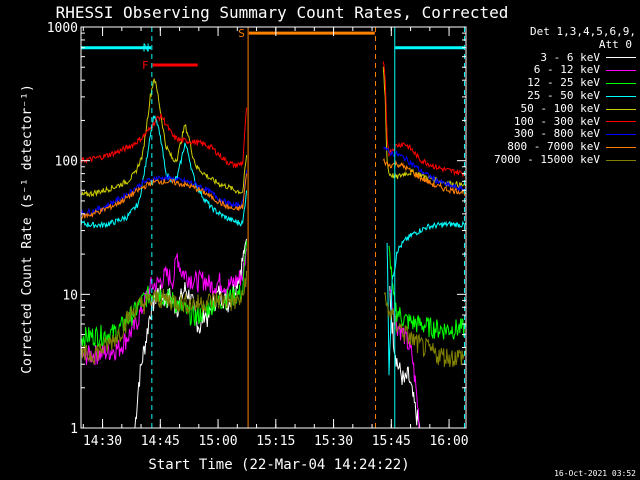 The height and width of the screenshot is (480, 640). I want to click on legend-entry-9: 7000 - 15000 keV, so click(553, 159).